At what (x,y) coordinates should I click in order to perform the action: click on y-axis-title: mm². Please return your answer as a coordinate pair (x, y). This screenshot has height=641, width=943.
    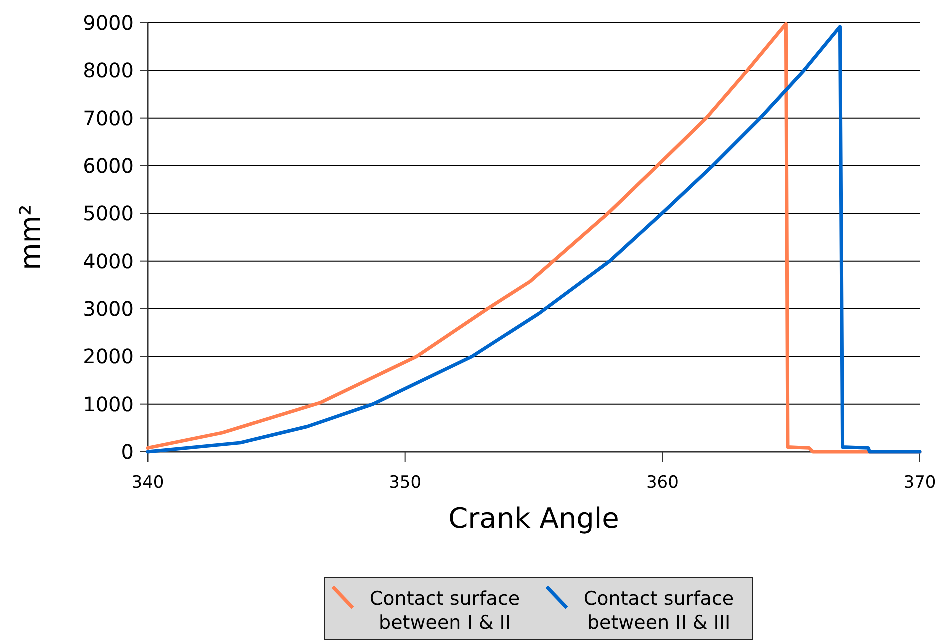
    Looking at the image, I should click on (30, 237).